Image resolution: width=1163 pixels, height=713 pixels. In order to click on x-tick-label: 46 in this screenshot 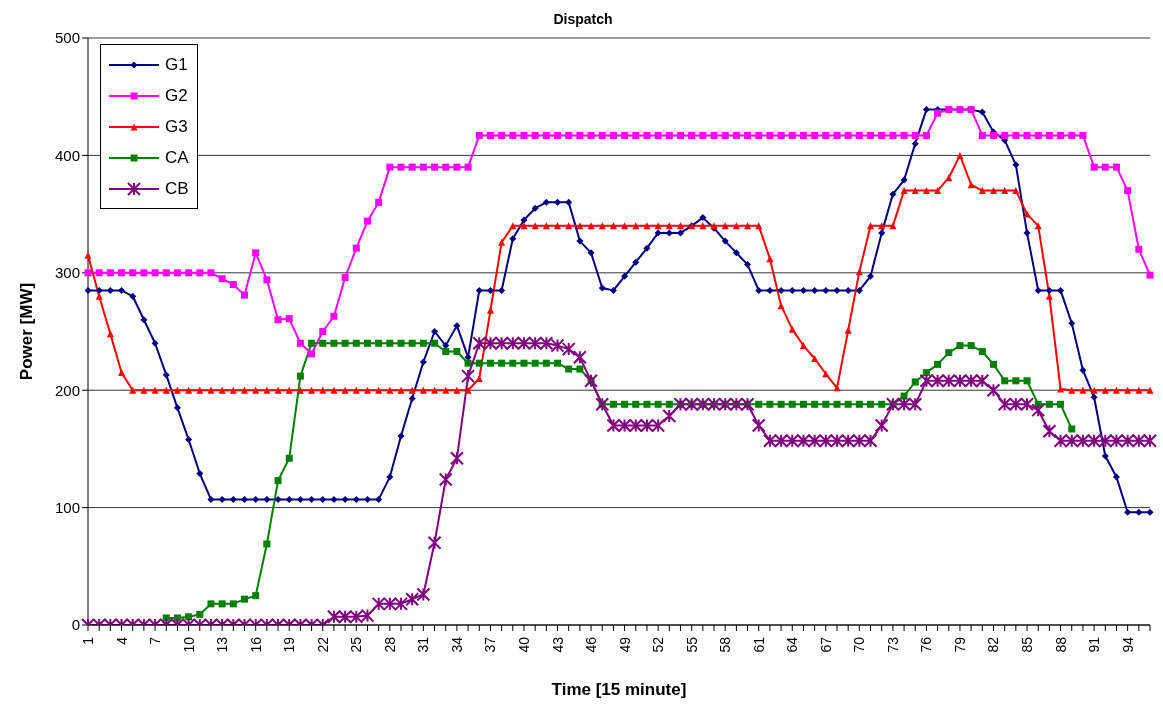, I will do `click(591, 644)`.